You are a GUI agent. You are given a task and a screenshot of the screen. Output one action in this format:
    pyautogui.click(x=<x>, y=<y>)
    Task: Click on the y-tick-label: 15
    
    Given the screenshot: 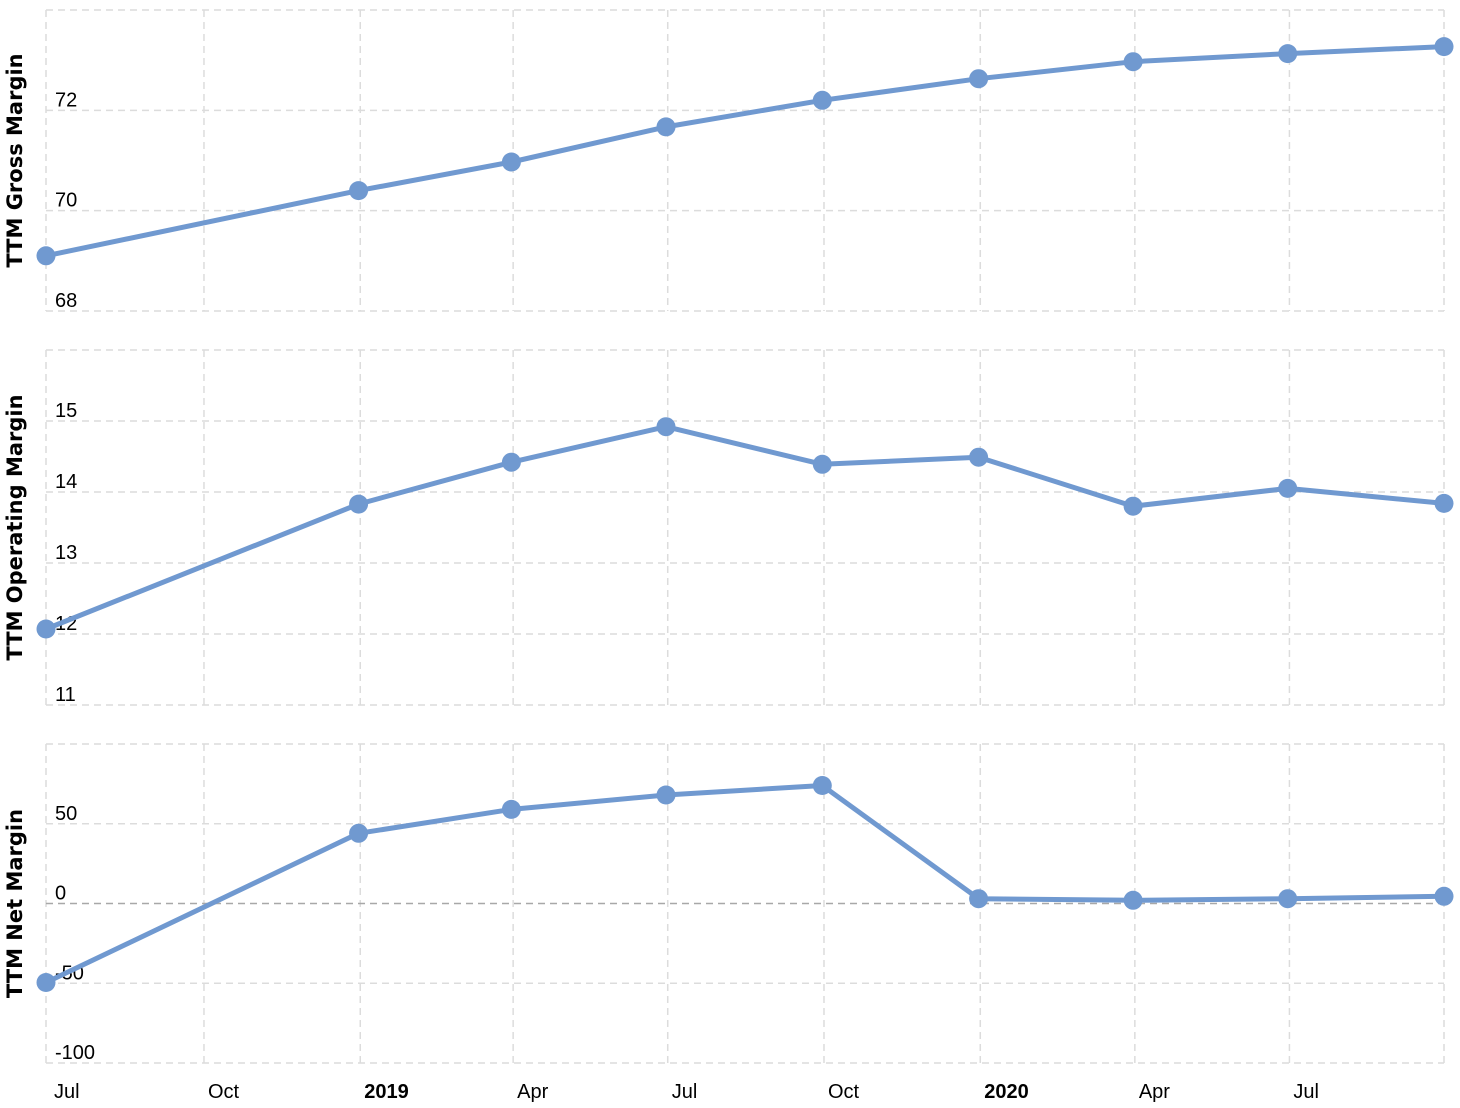 What is the action you would take?
    pyautogui.click(x=66, y=411)
    